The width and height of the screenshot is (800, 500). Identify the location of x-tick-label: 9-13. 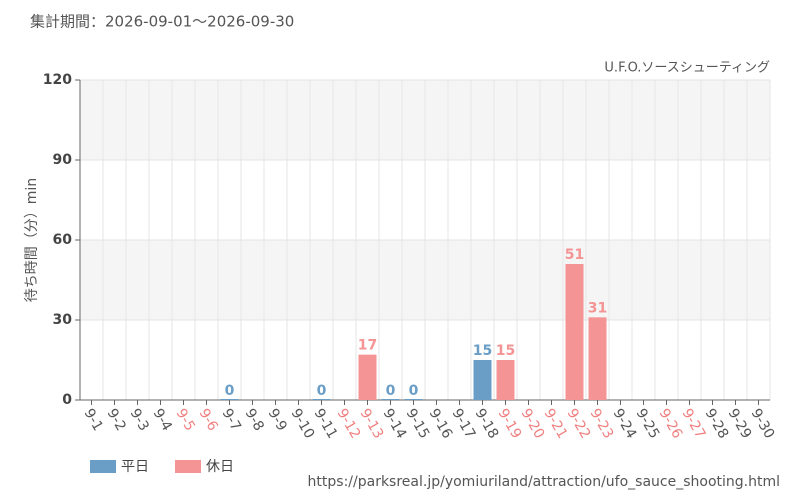
(372, 424).